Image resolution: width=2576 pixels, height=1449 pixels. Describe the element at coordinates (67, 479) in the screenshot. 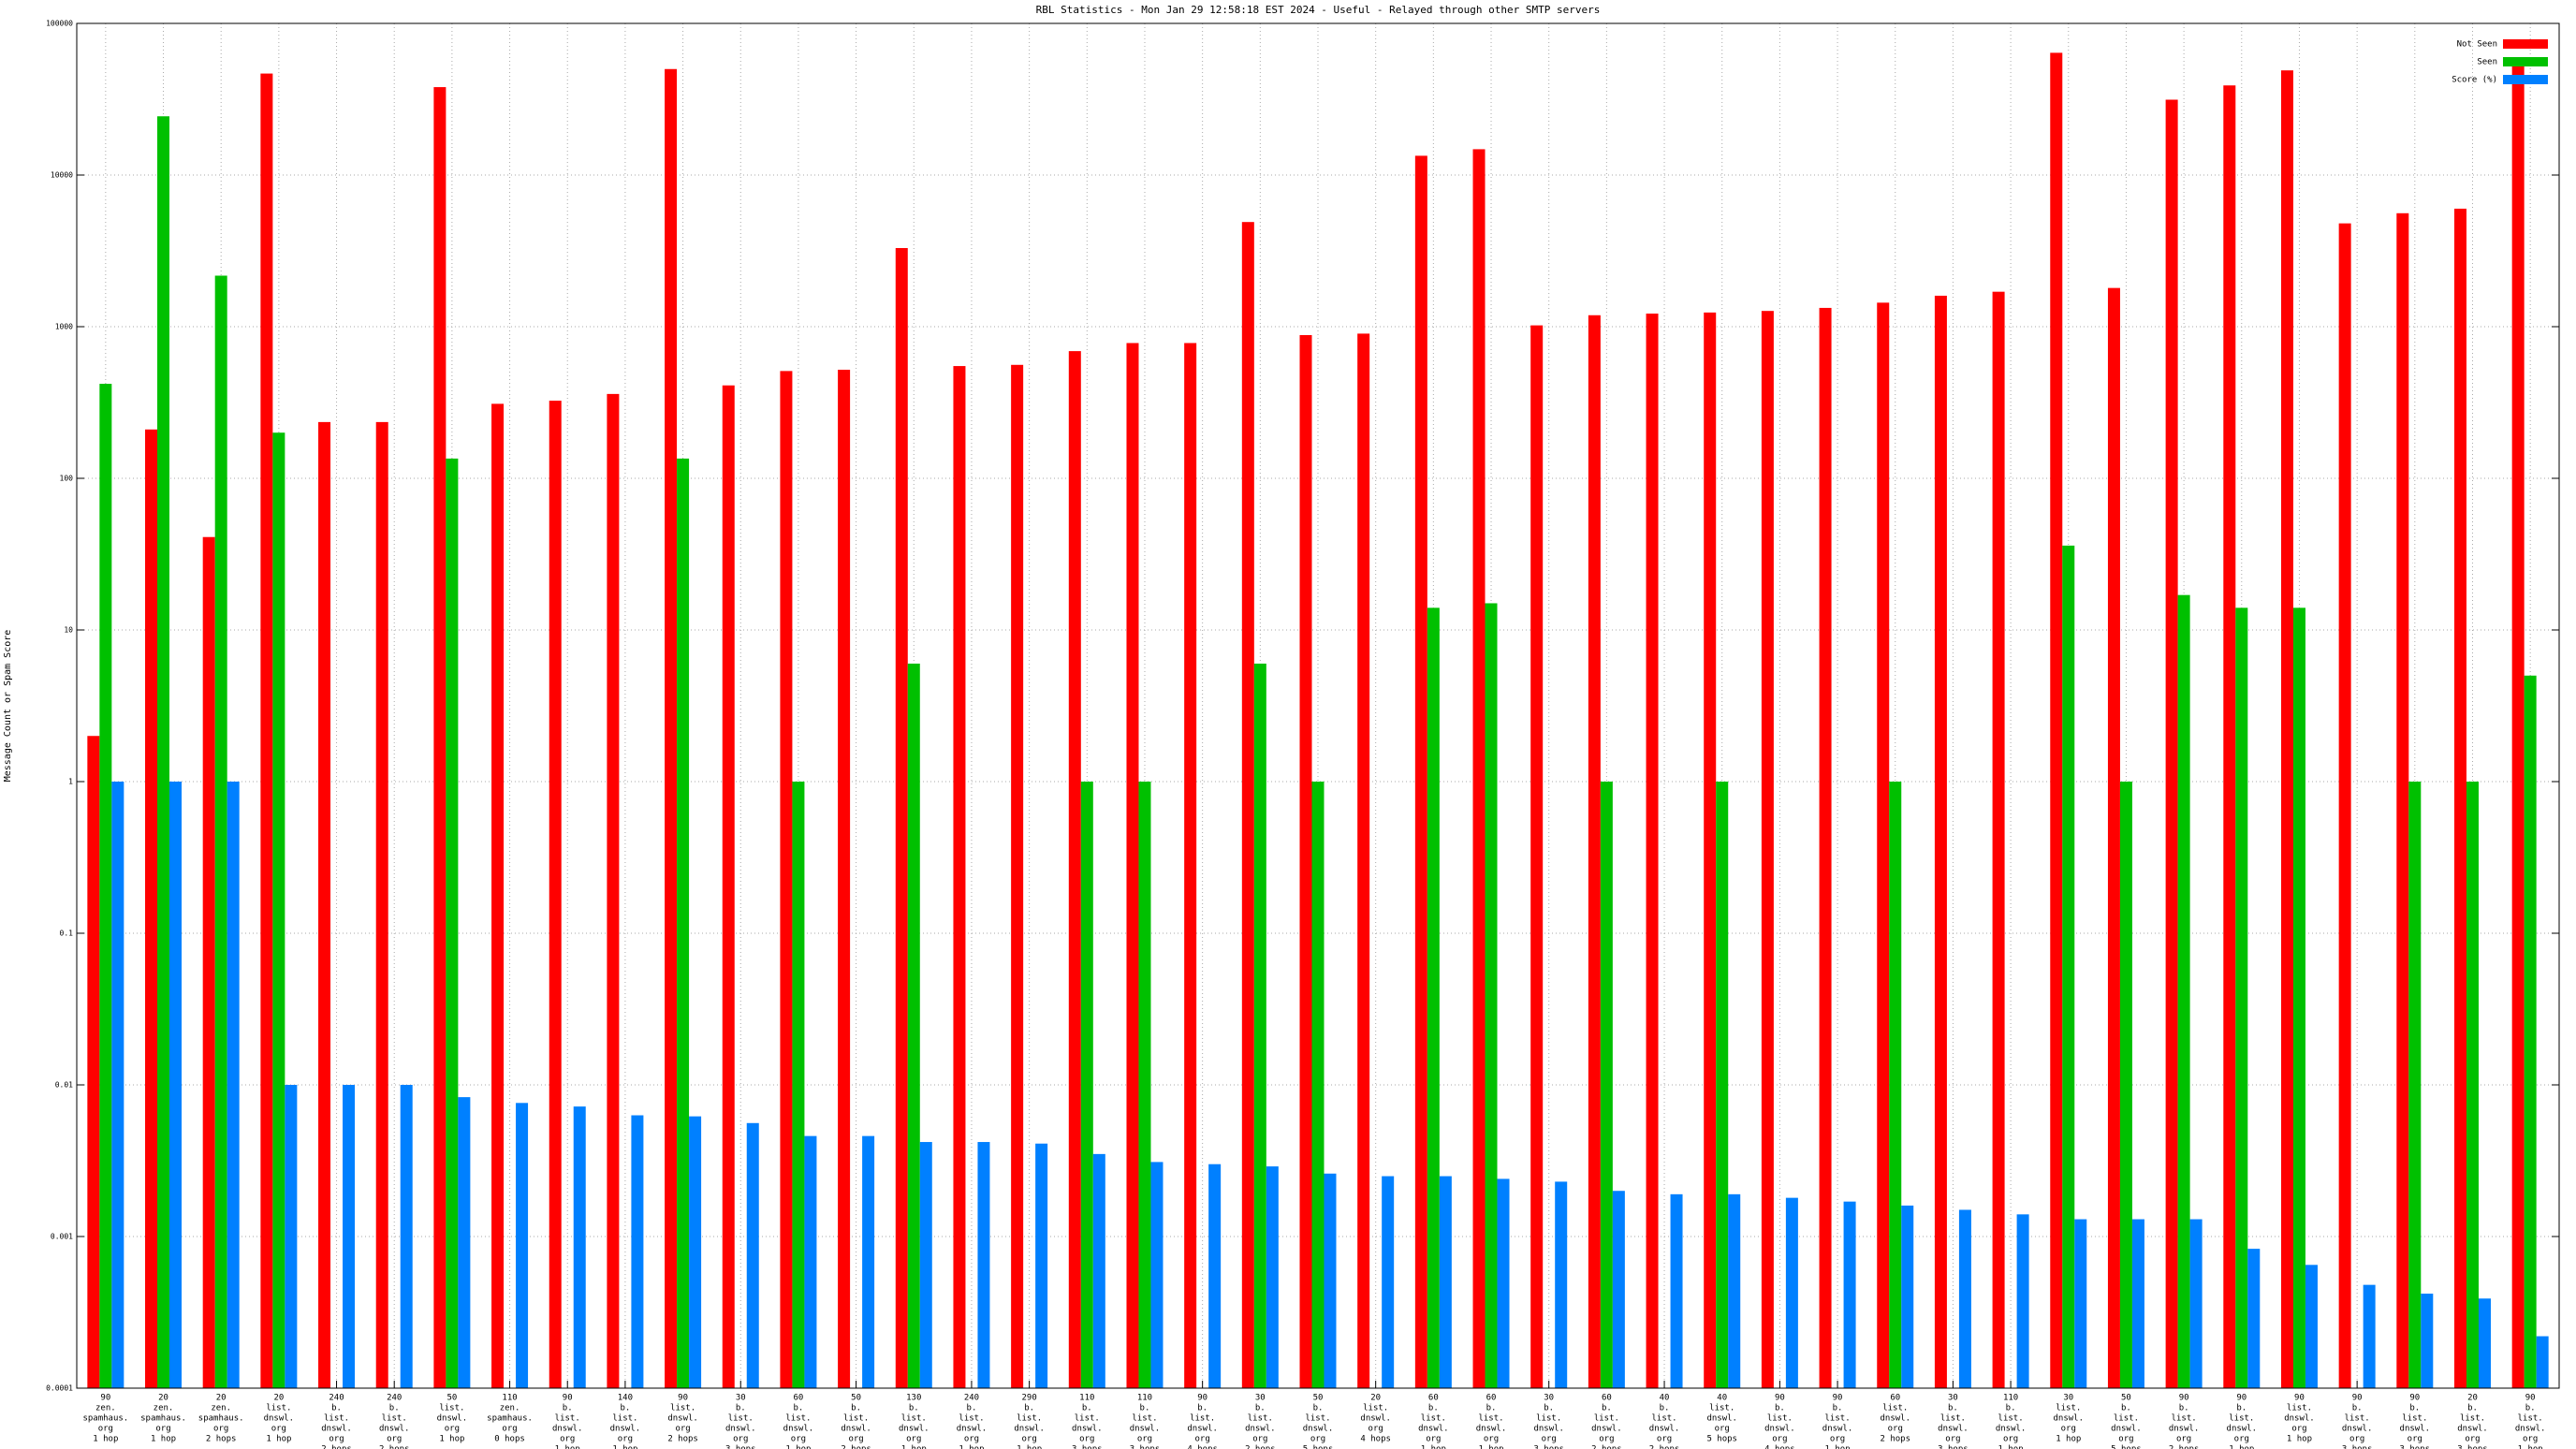

I see `y-tick-label: 100` at that location.